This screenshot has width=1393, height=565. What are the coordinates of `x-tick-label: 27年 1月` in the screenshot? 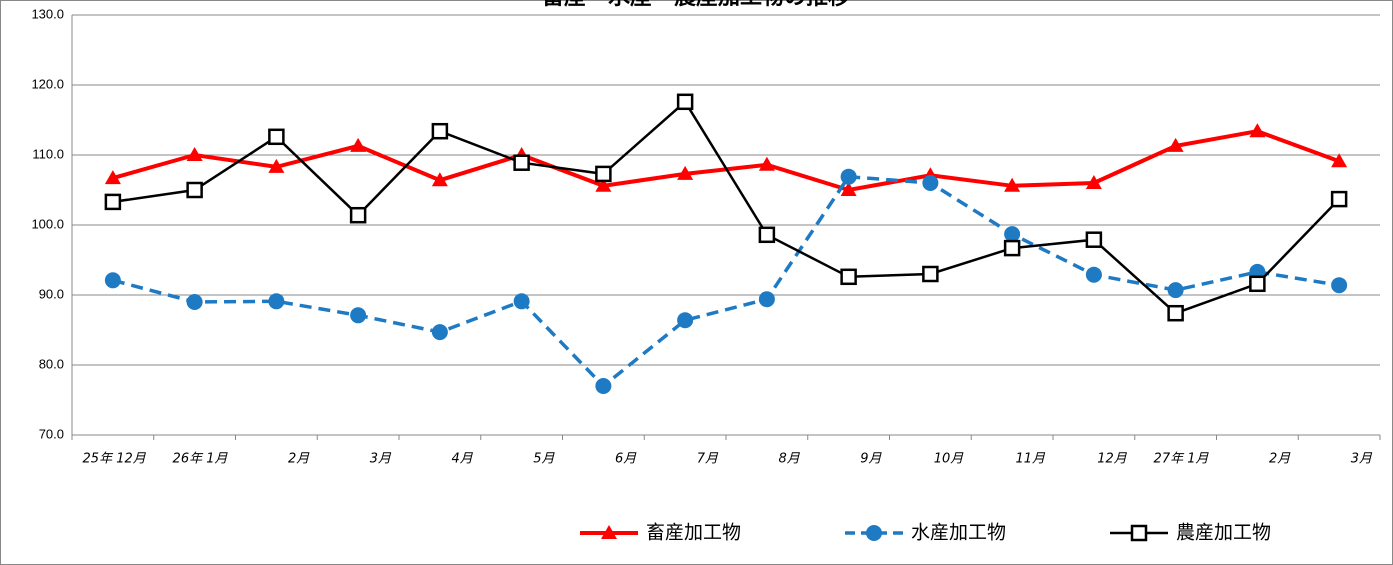 It's located at (1182, 459).